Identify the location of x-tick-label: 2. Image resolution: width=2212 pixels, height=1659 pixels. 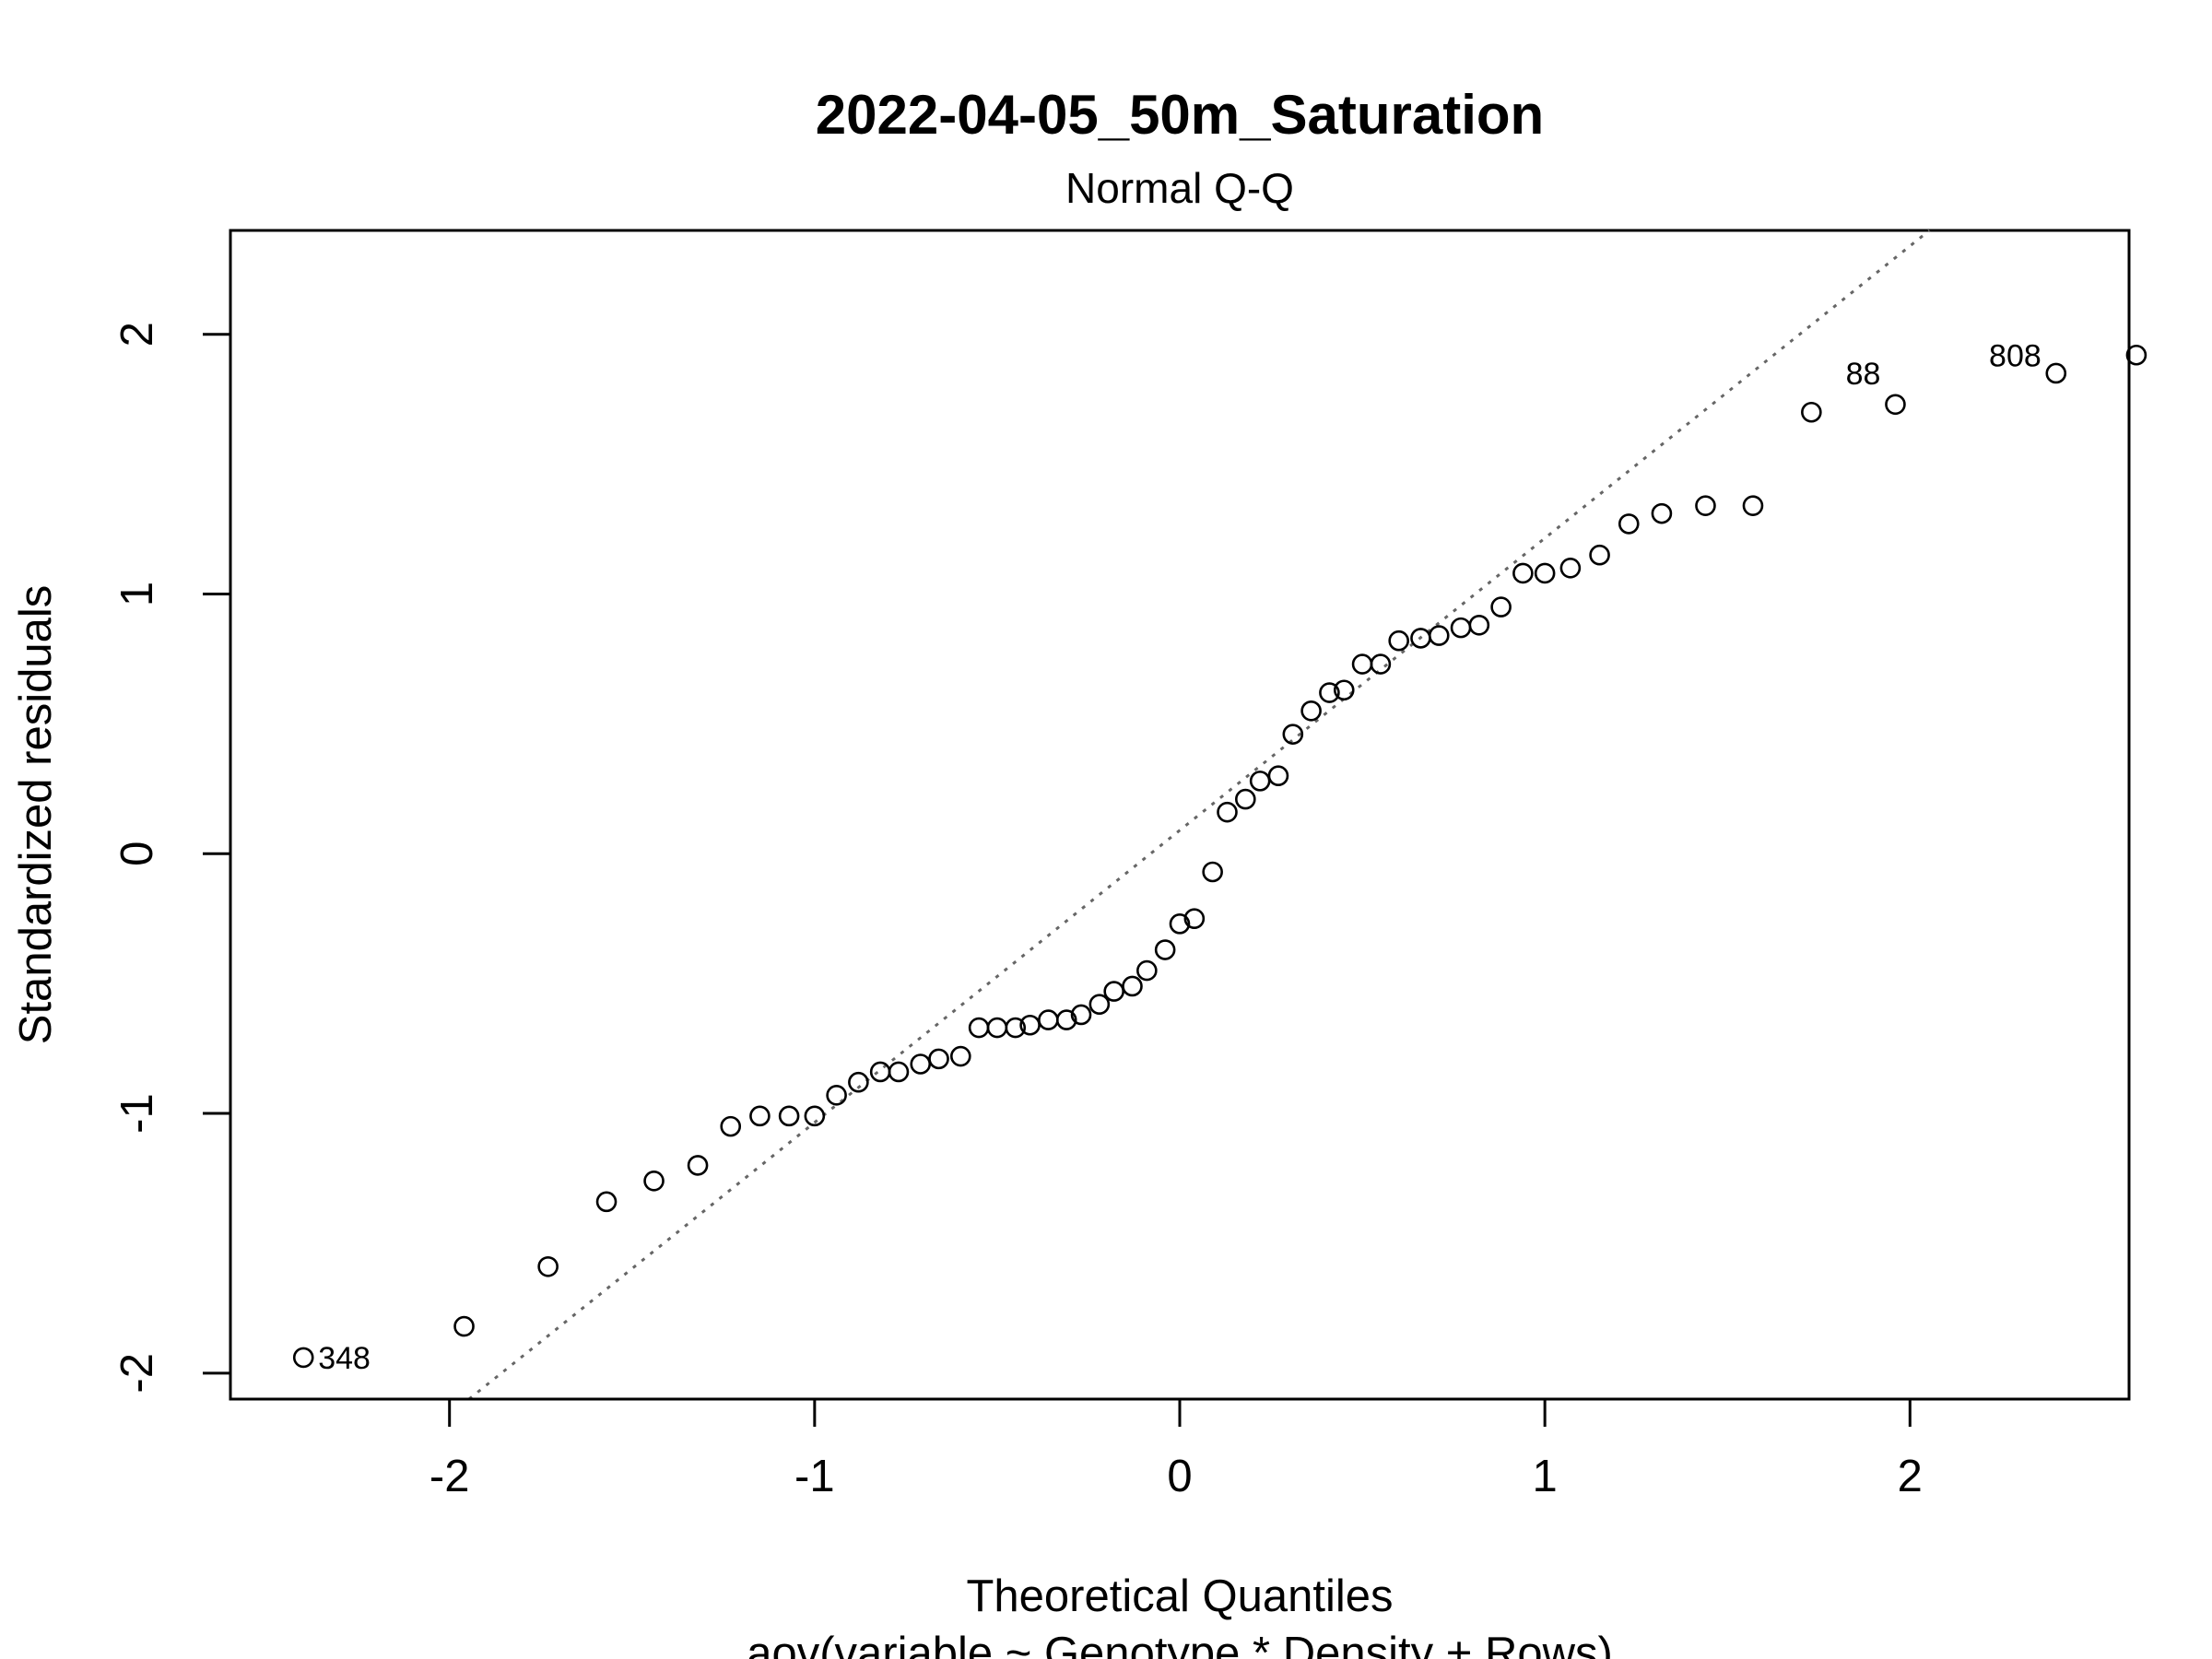
(1910, 1476).